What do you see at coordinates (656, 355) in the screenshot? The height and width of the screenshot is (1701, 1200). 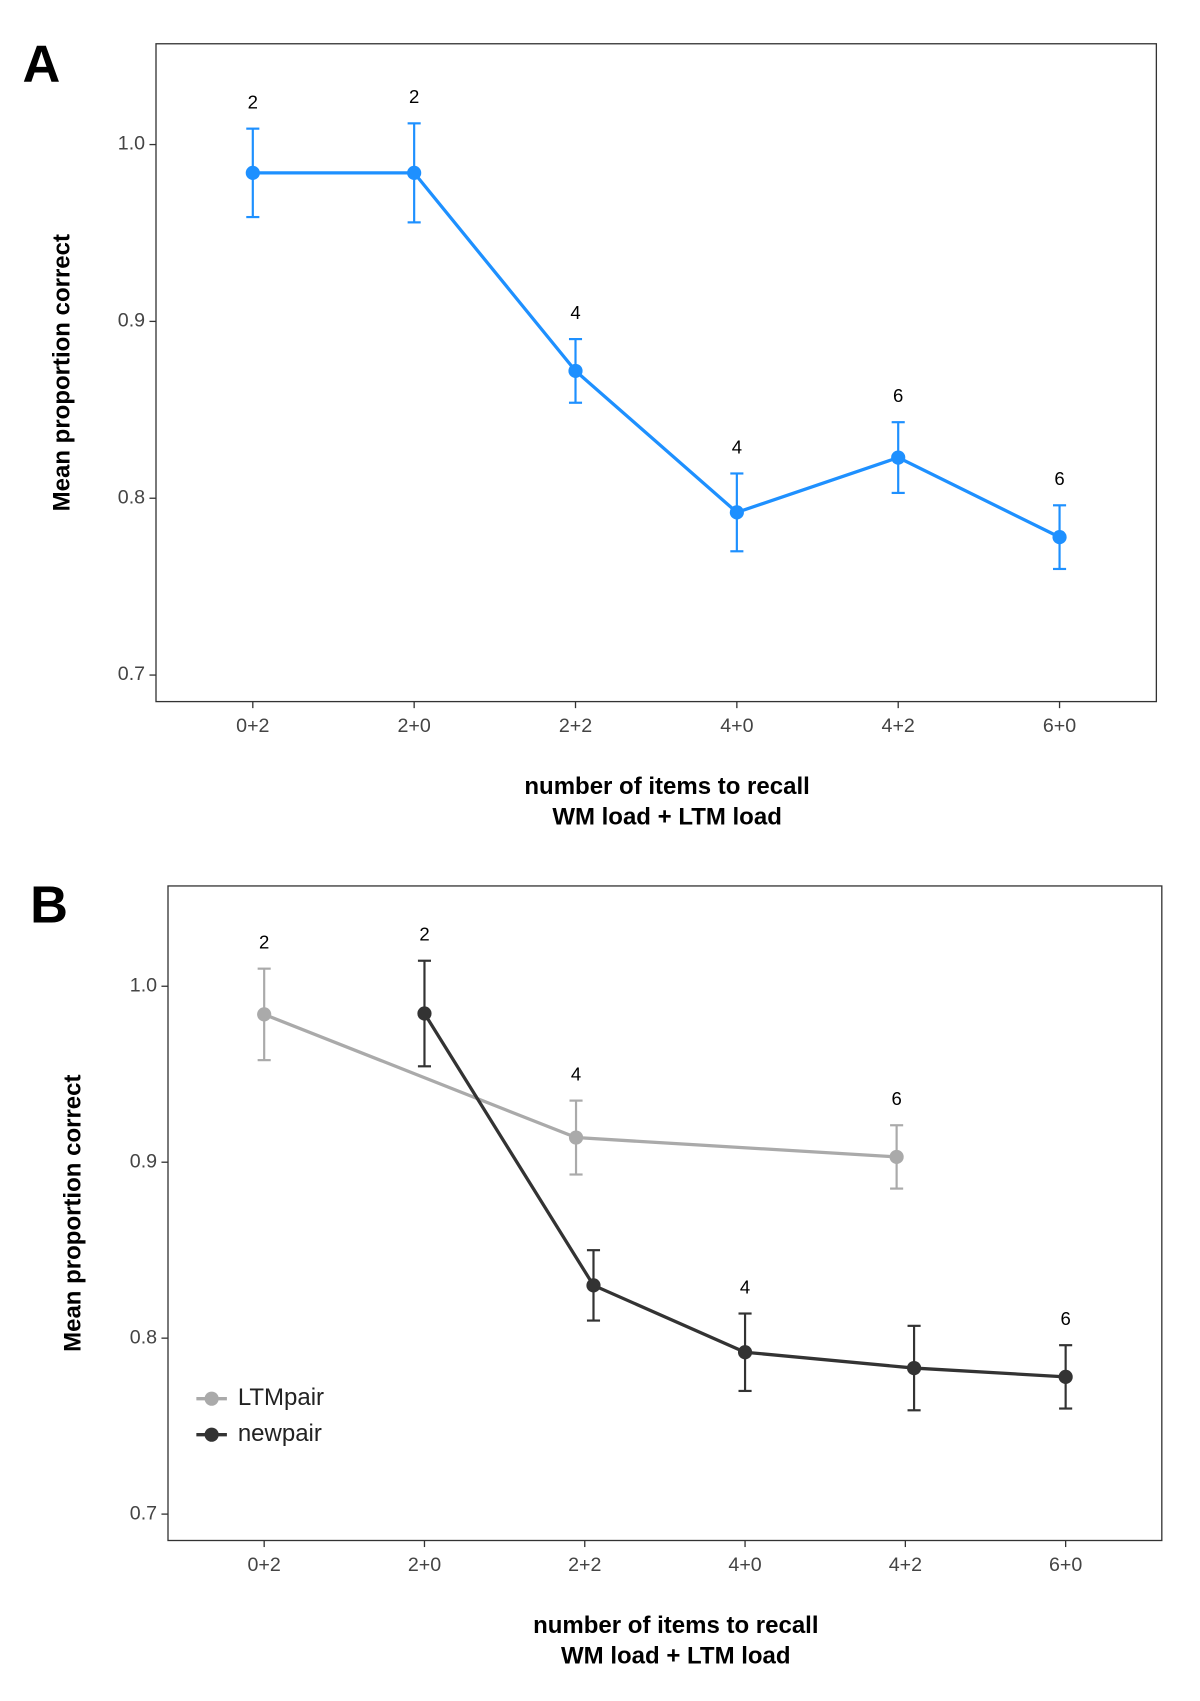 I see `series-line` at bounding box center [656, 355].